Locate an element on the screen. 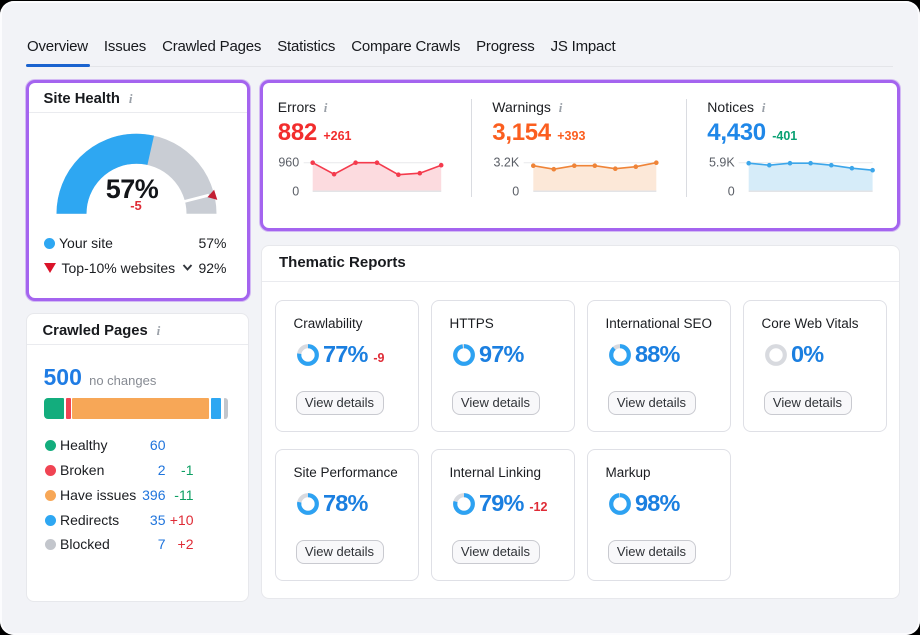 Image resolution: width=920 pixels, height=635 pixels. svg-text: 3.2K is located at coordinates (507, 163).